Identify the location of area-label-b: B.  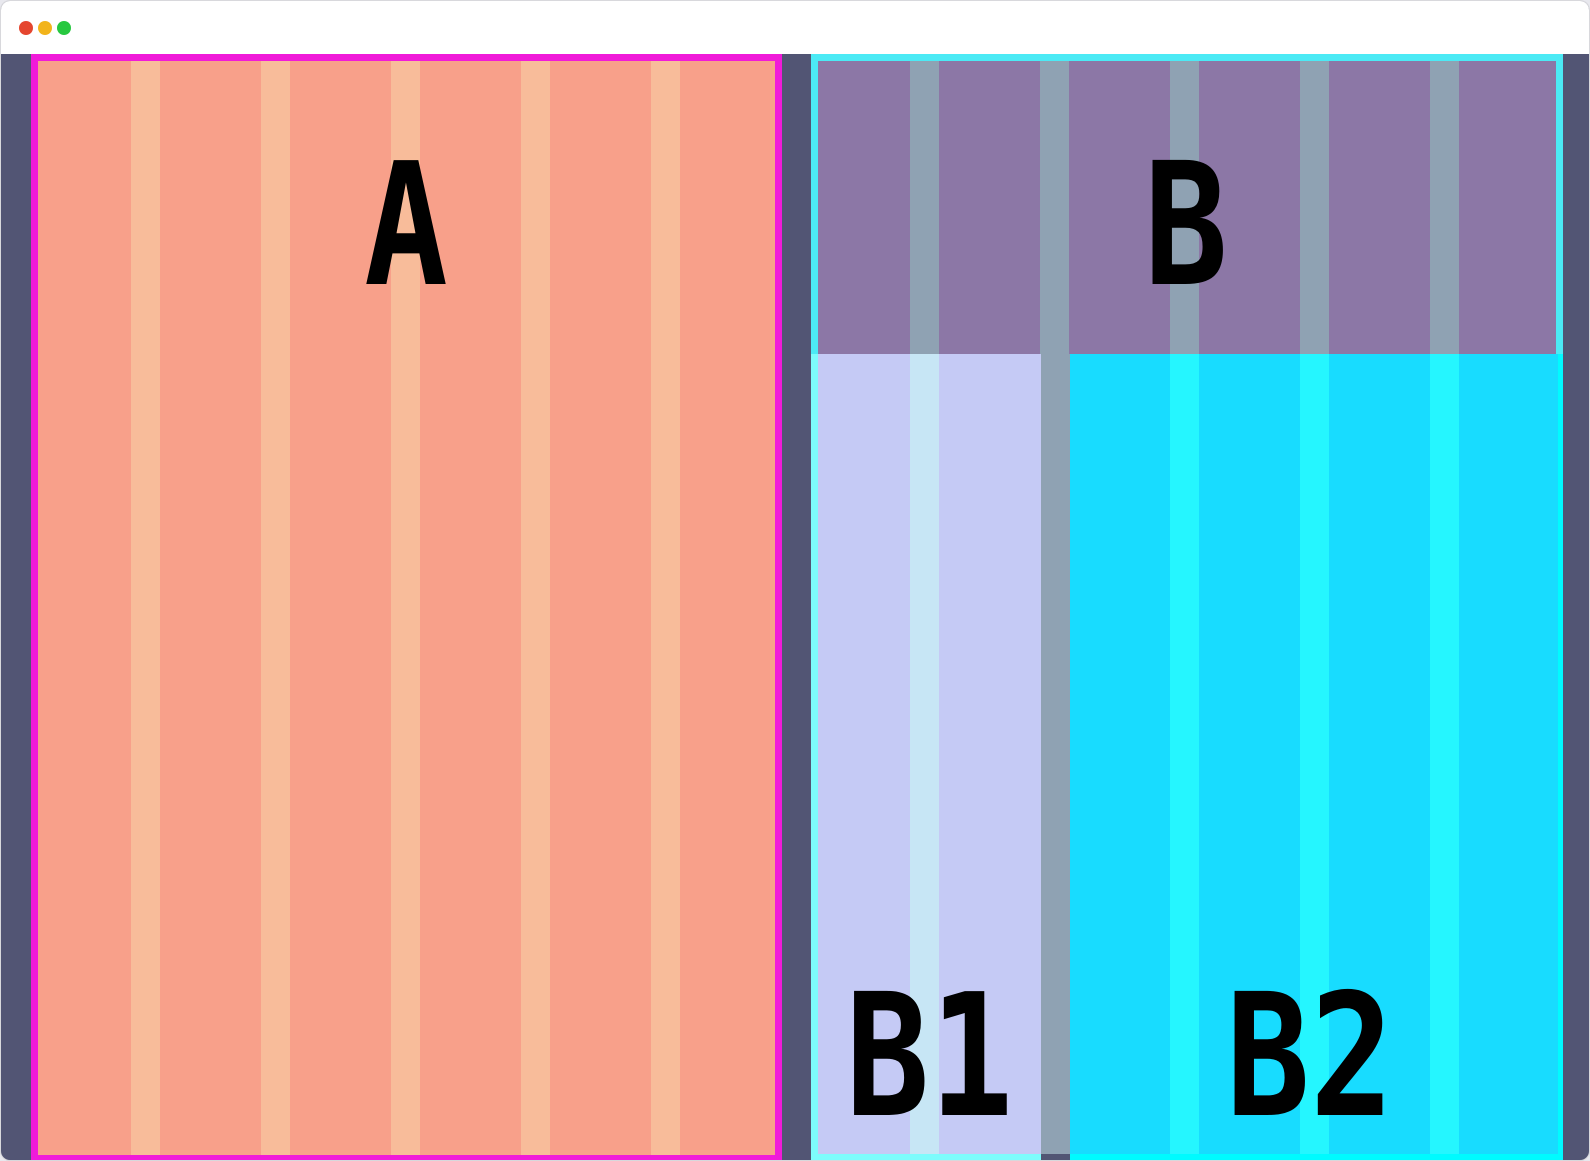
(1186, 226).